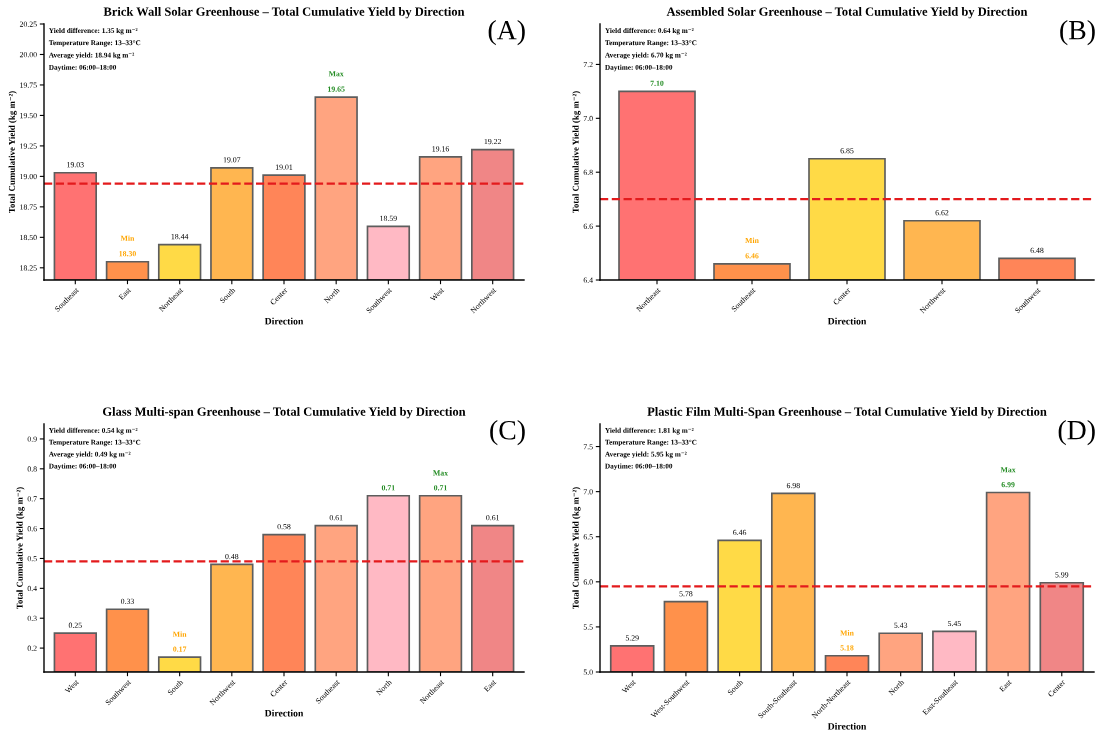 The width and height of the screenshot is (1100, 752). What do you see at coordinates (507, 433) in the screenshot?
I see `annotation: (C)` at bounding box center [507, 433].